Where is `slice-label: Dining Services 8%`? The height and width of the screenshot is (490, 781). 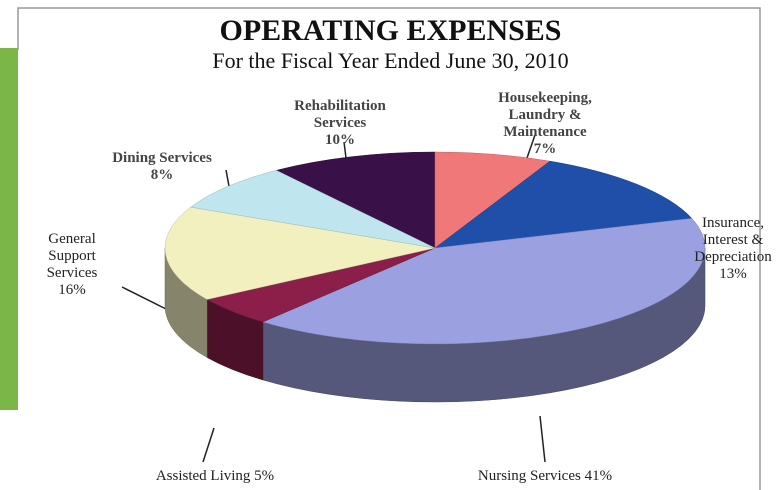 slice-label: Dining Services 8% is located at coordinates (162, 167).